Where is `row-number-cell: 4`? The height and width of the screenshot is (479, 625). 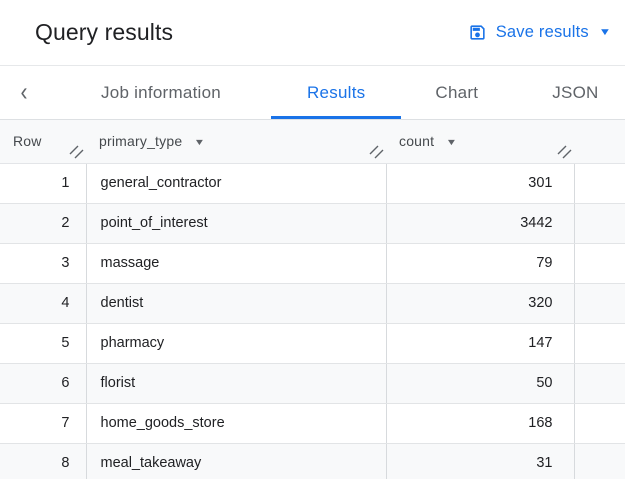 row-number-cell: 4 is located at coordinates (43, 303).